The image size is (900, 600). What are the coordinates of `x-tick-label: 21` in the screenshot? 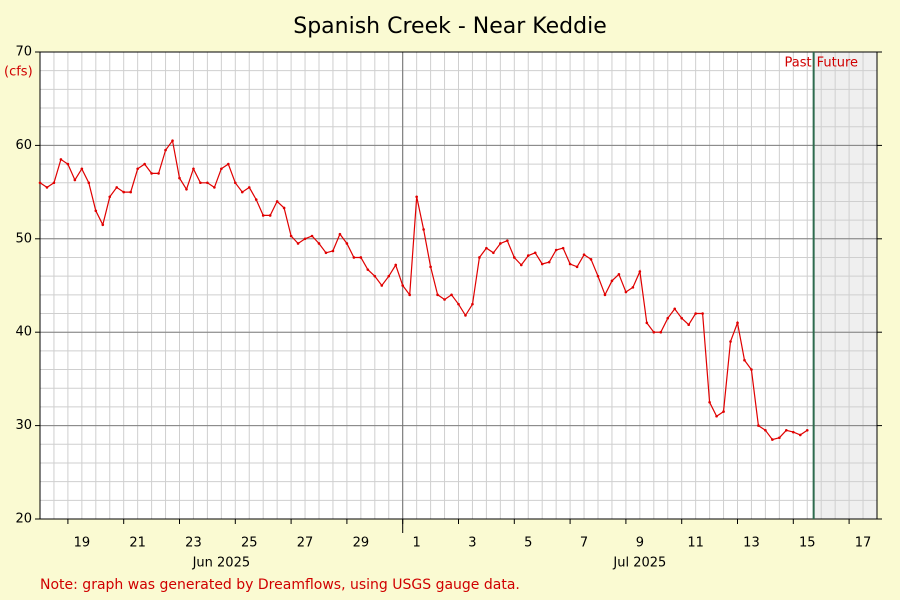 It's located at (137, 543).